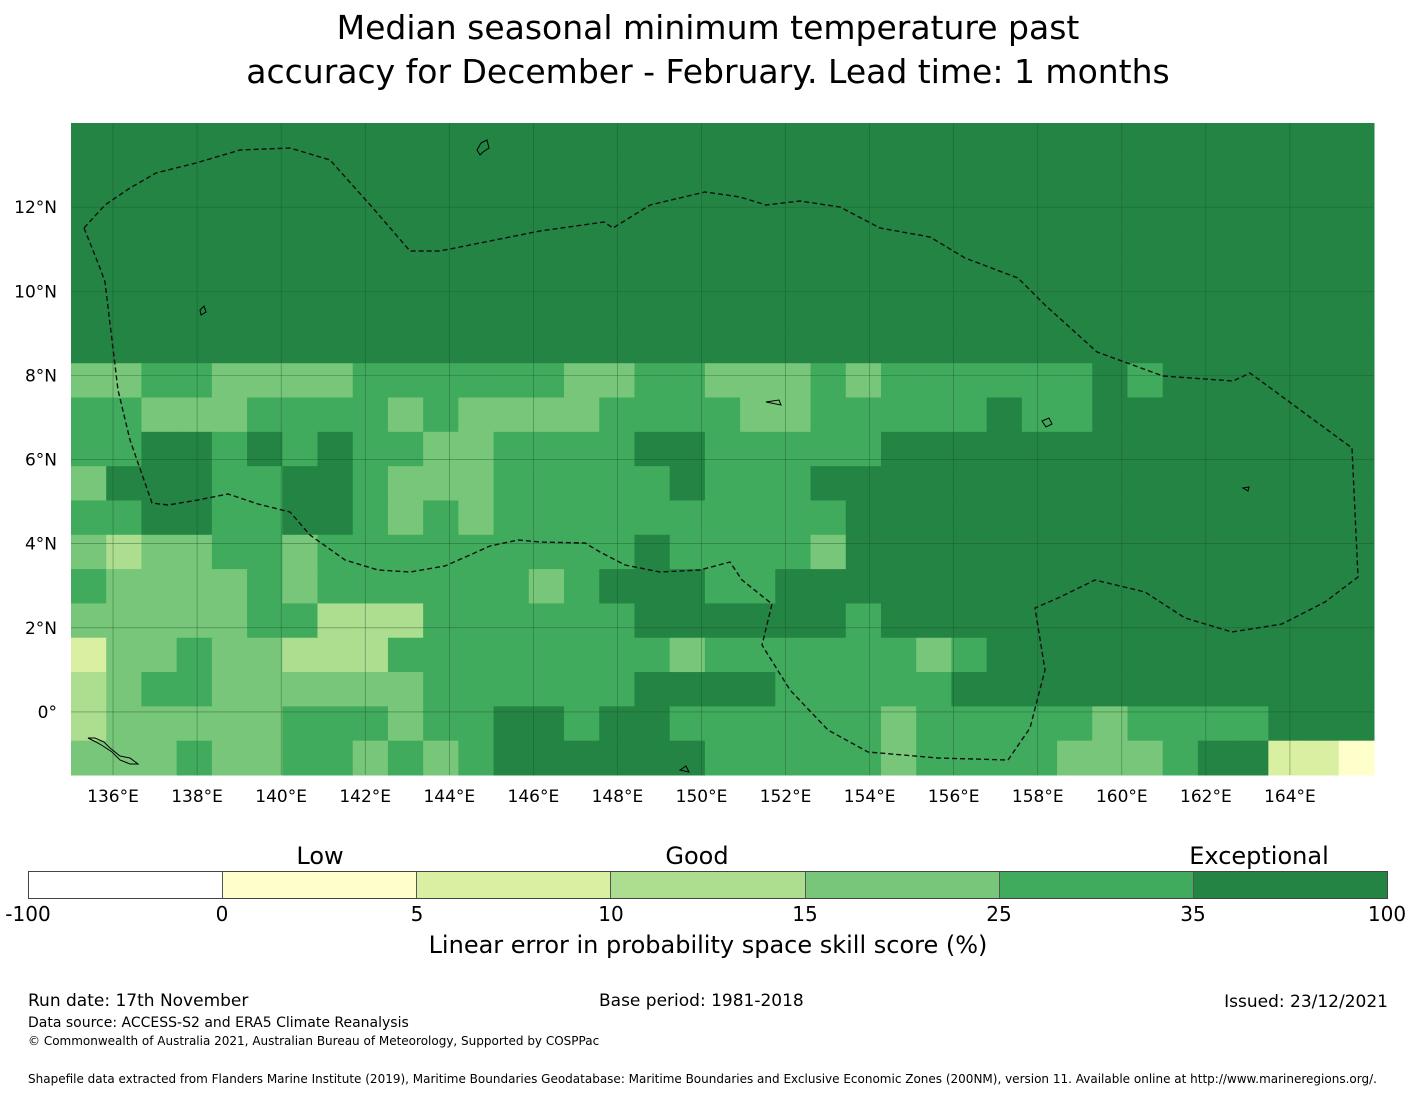 This screenshot has height=1095, width=1416. What do you see at coordinates (1387, 914) in the screenshot?
I see `colorbar-tick: 100` at bounding box center [1387, 914].